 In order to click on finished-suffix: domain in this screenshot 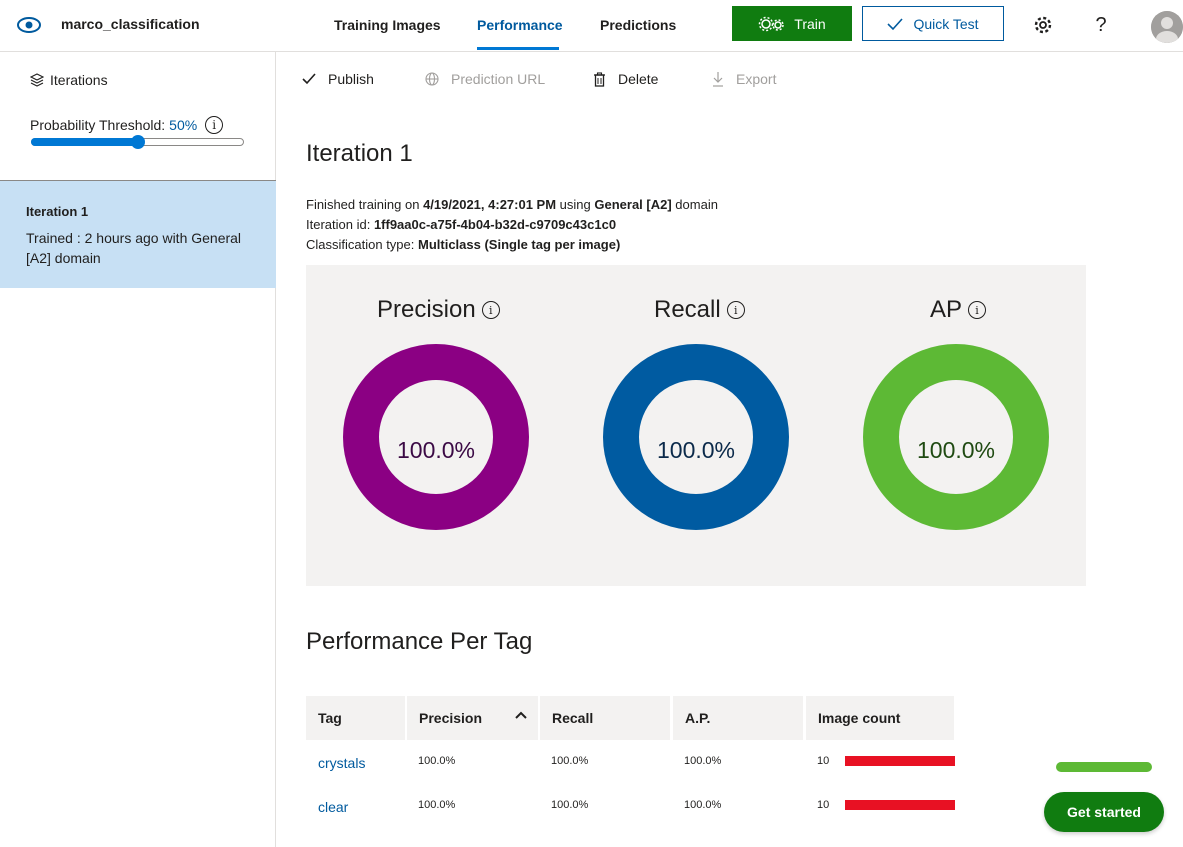, I will do `click(694, 204)`.